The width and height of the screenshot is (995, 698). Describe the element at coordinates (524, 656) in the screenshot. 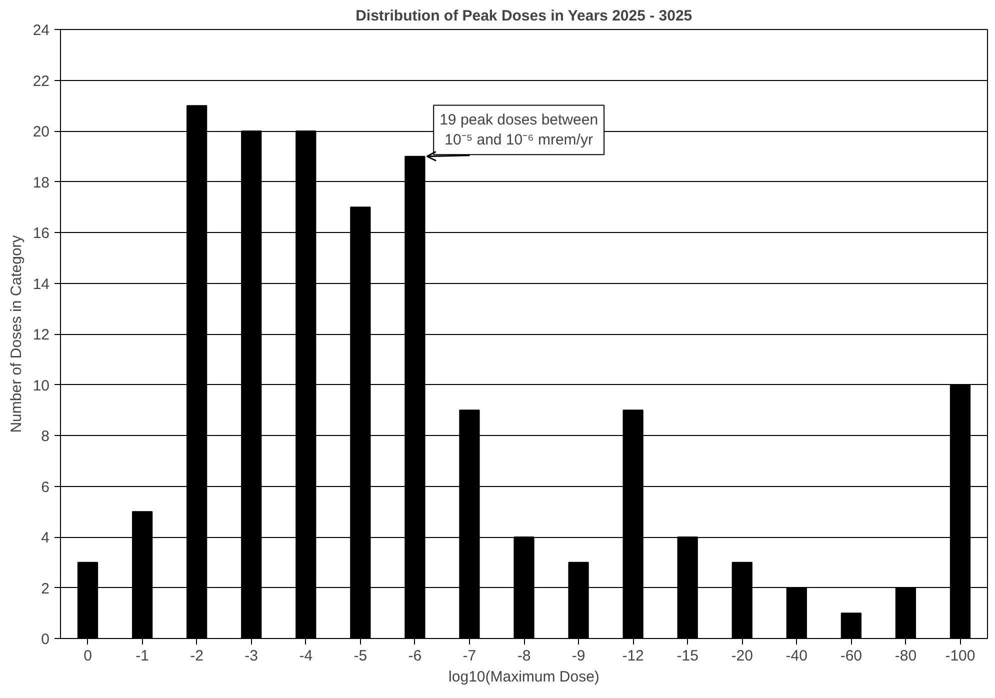

I see `x-tick-label: -8` at that location.